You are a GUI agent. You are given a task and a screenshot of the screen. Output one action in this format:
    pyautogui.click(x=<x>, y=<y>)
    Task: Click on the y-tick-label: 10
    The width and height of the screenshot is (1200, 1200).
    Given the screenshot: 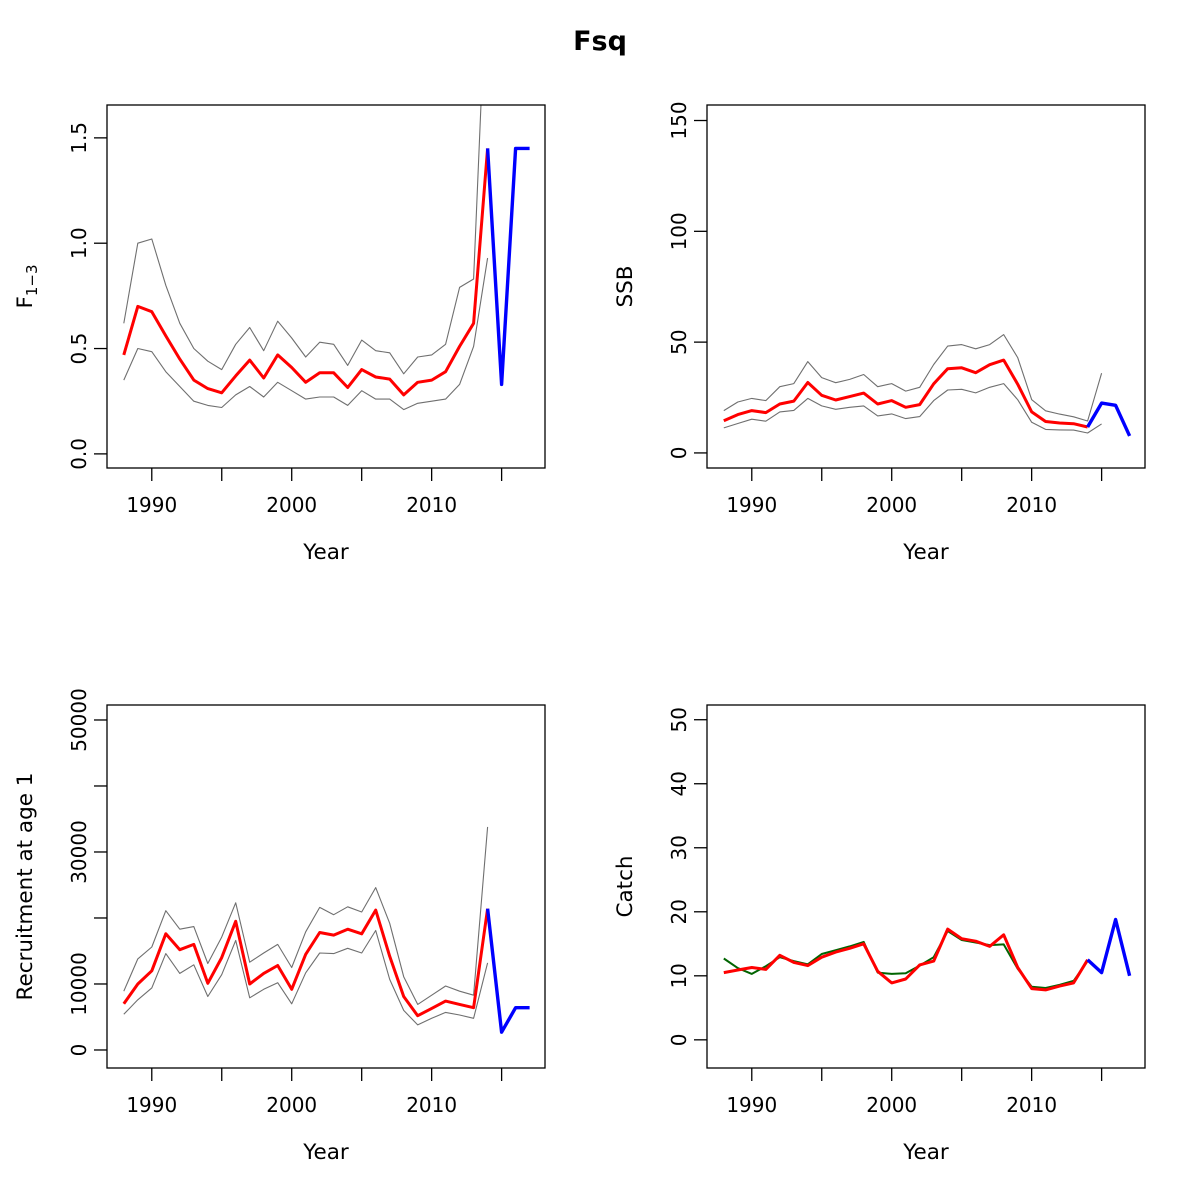 What is the action you would take?
    pyautogui.click(x=679, y=975)
    